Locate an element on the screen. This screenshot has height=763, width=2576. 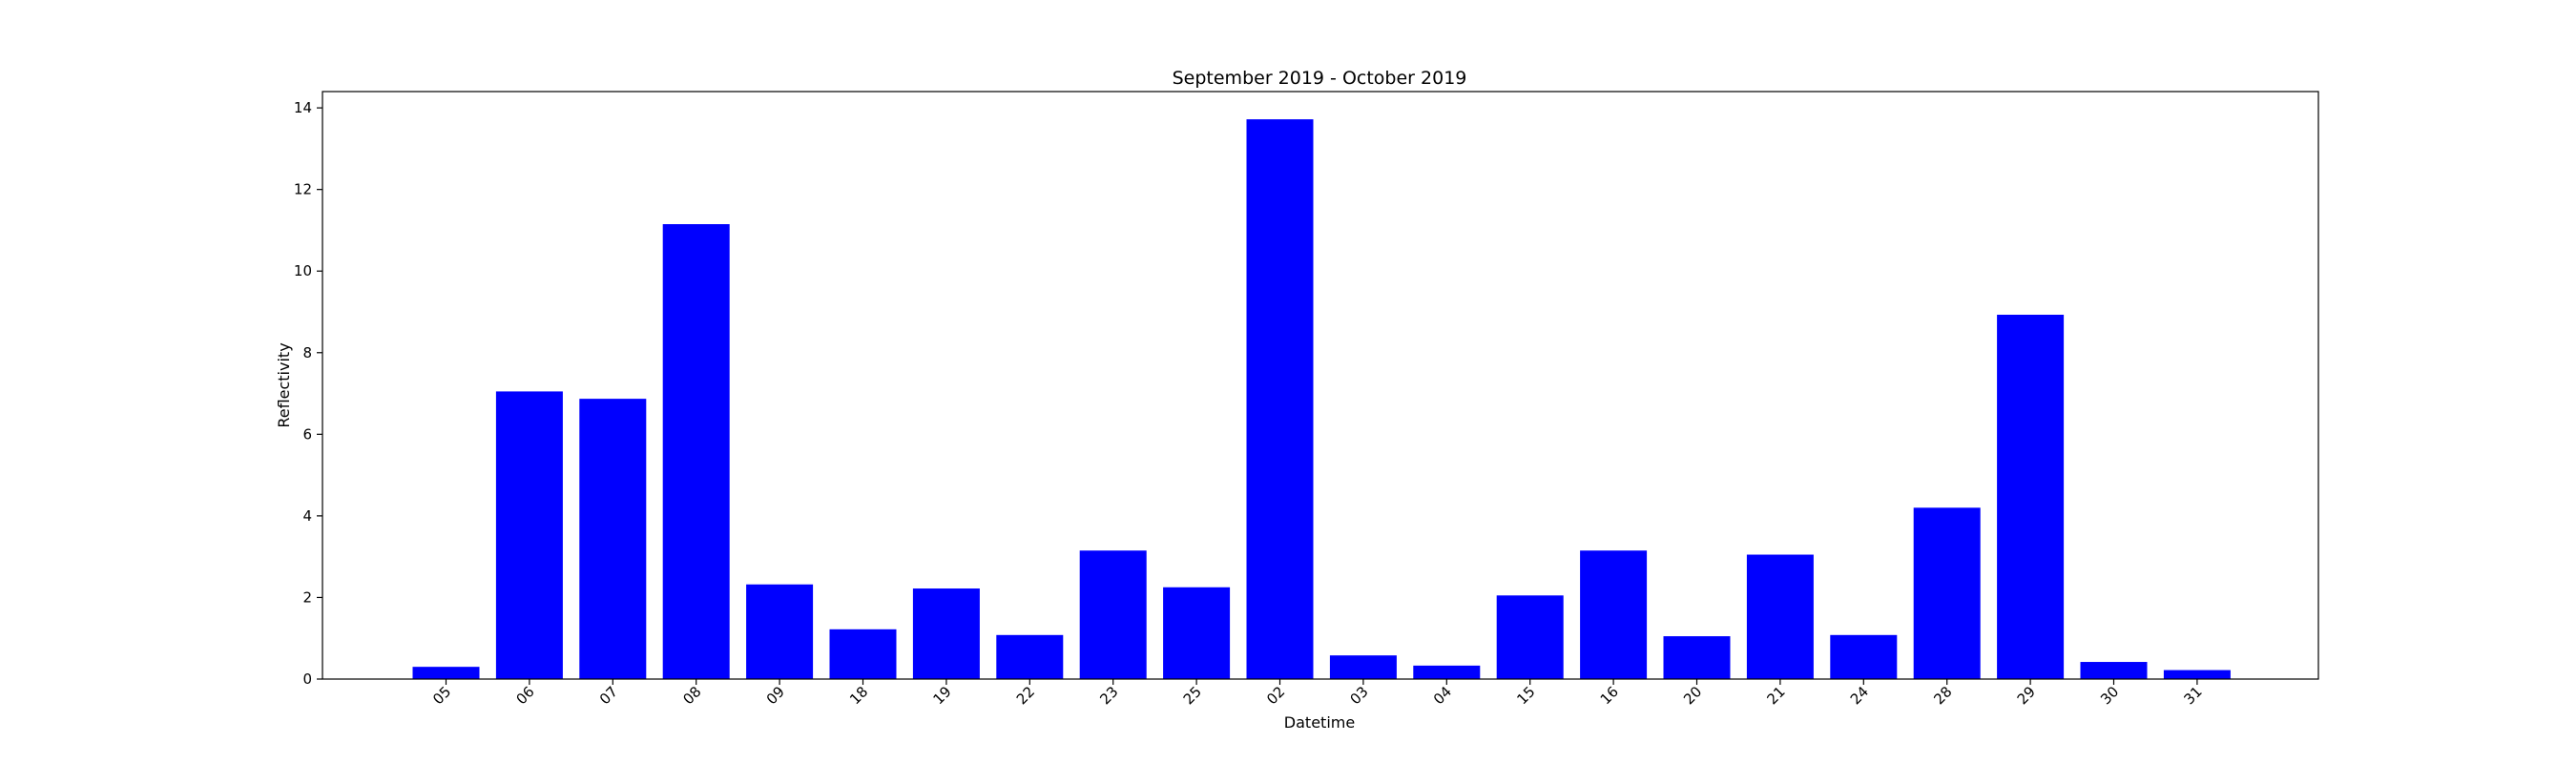
y-tick-label: 2 is located at coordinates (307, 597).